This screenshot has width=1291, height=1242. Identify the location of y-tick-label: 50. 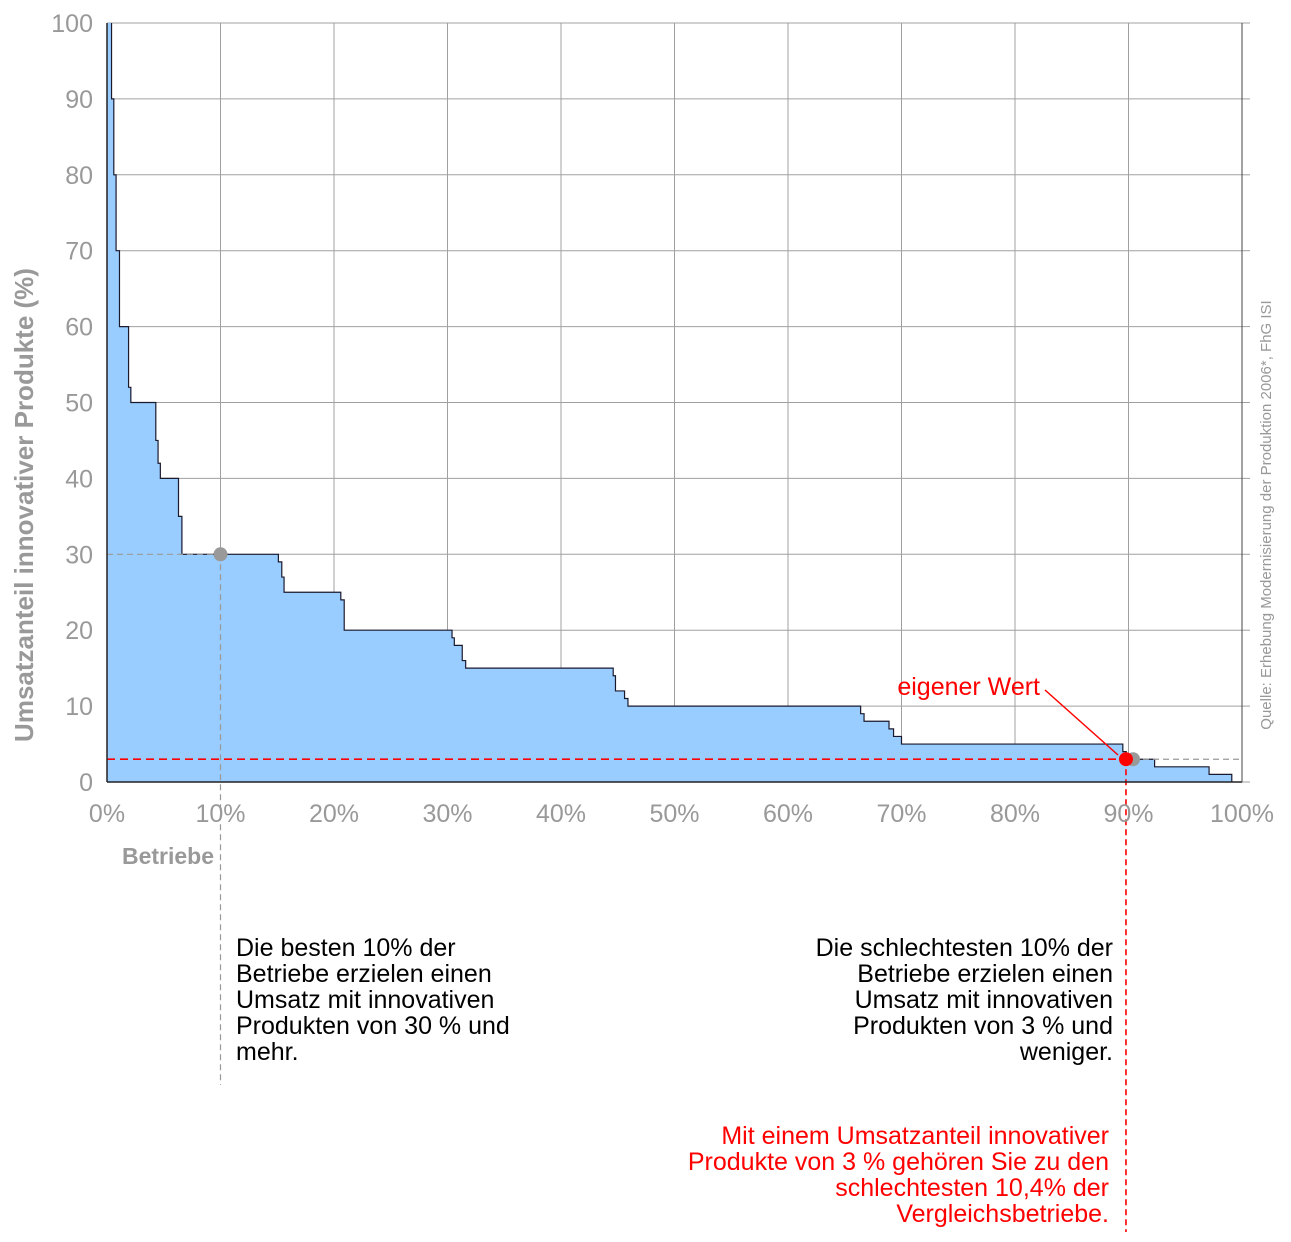
(79, 404).